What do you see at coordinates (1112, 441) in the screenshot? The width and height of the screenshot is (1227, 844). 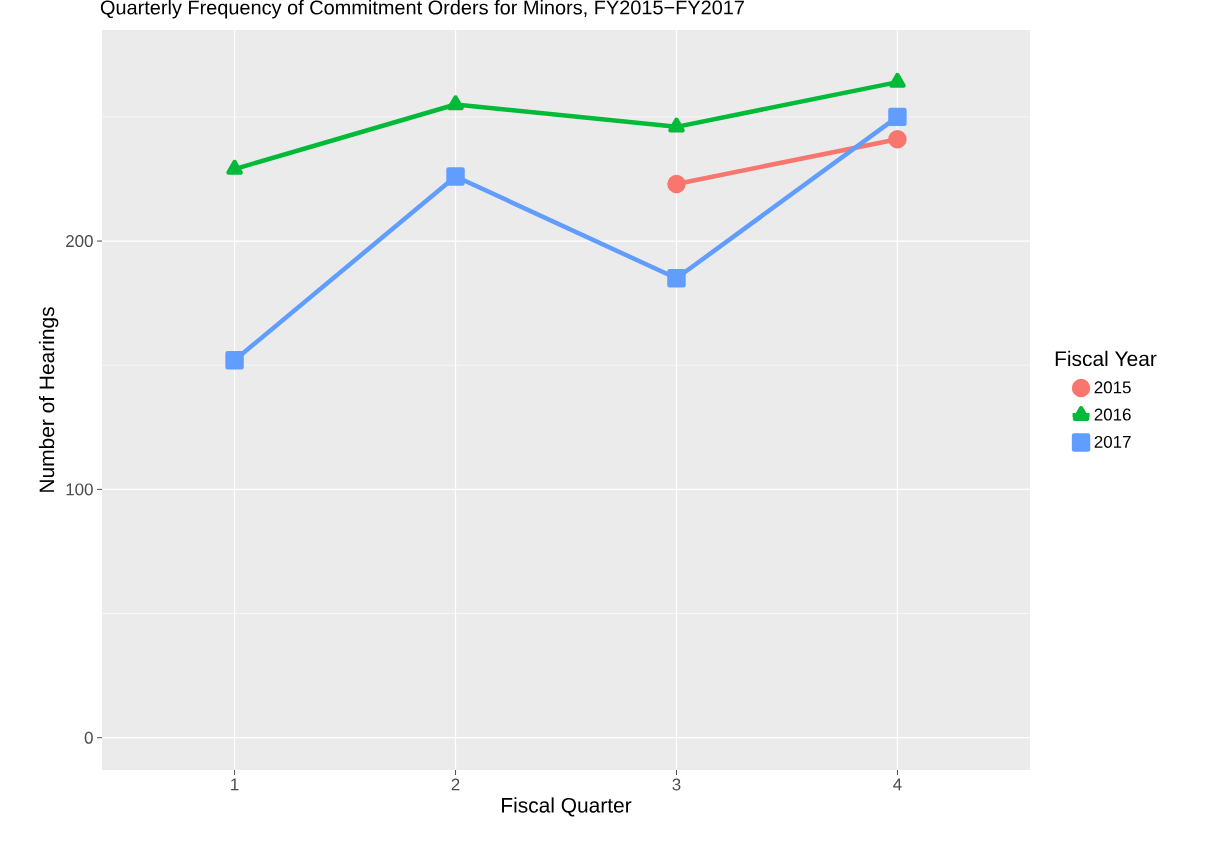 I see `legend-label: 2017` at bounding box center [1112, 441].